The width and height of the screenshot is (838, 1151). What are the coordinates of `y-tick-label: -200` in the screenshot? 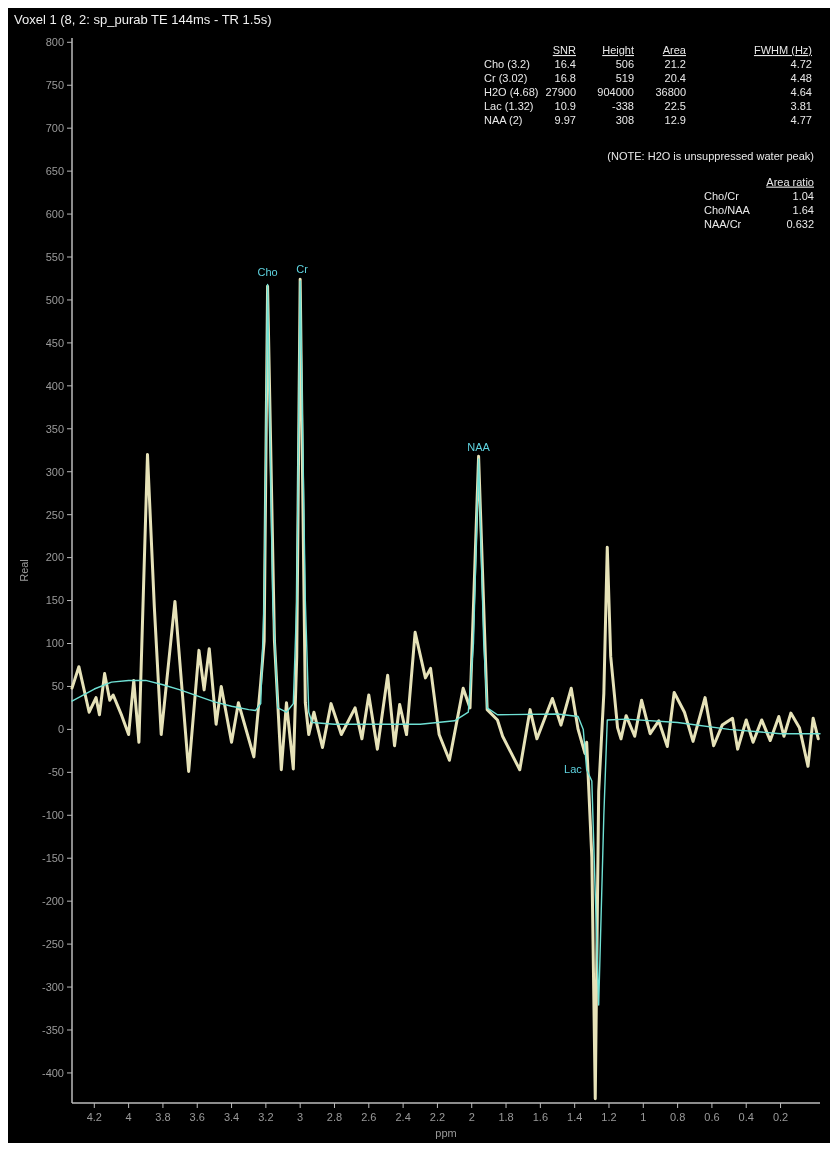 It's located at (52, 901).